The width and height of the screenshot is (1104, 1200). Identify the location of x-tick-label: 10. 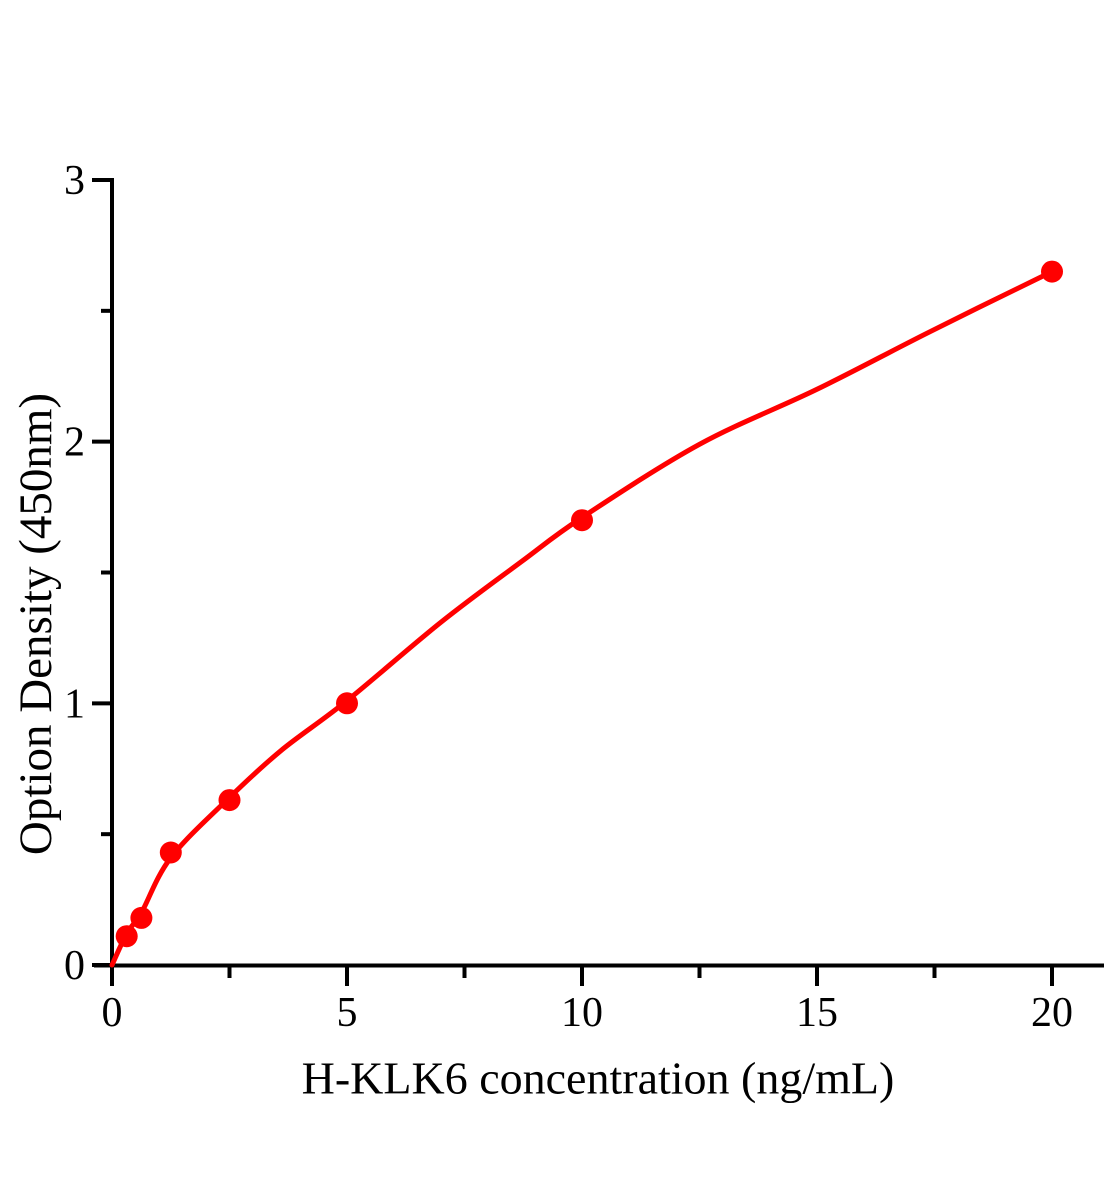
(582, 1013).